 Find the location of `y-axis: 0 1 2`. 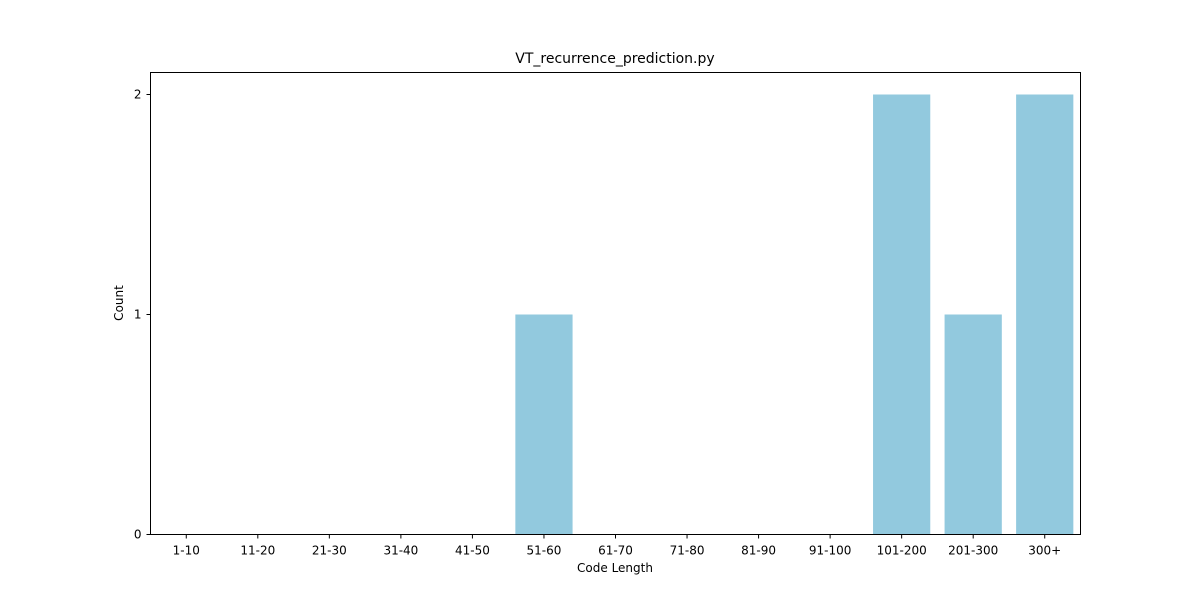

y-axis: 0 1 2 is located at coordinates (142, 315).